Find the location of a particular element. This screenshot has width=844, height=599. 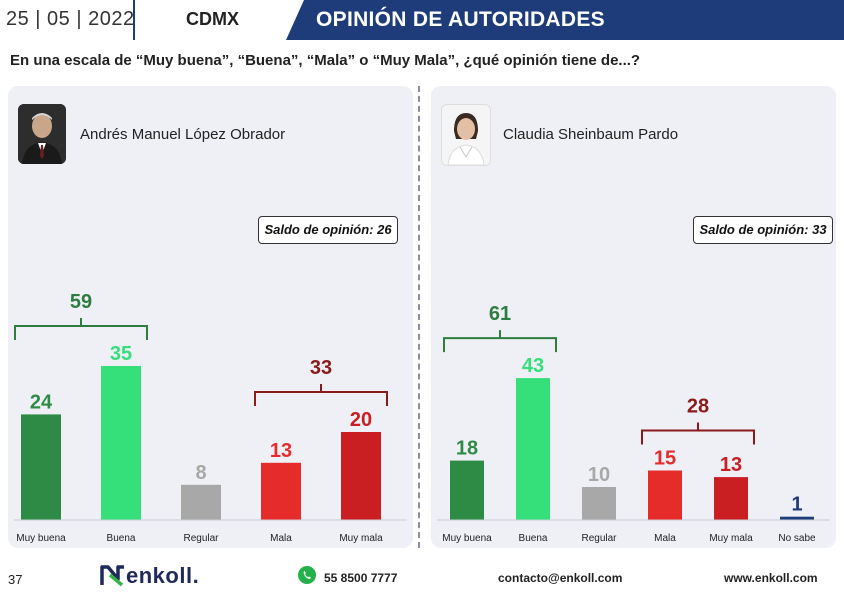

bar-no-sabe is located at coordinates (797, 518).